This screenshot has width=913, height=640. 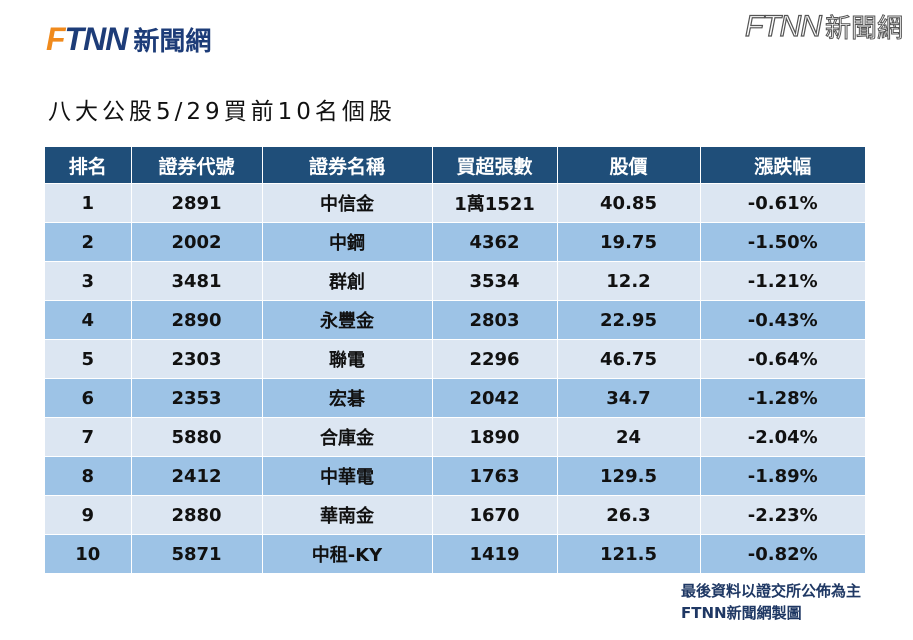 What do you see at coordinates (495, 203) in the screenshot?
I see `cell-net-buy: 1萬1521` at bounding box center [495, 203].